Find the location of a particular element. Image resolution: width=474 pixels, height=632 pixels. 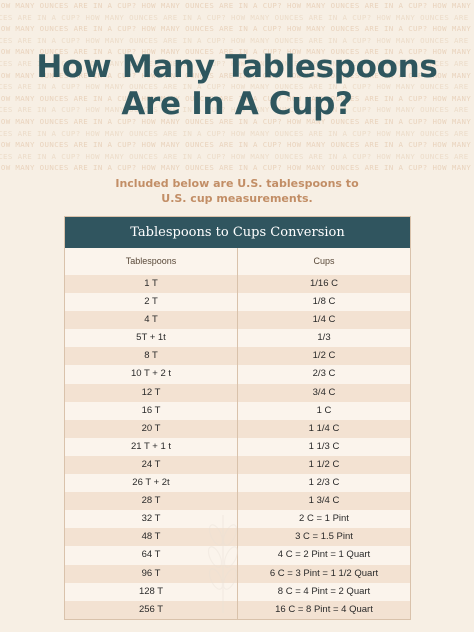

cups-cell: 1 1/2 C is located at coordinates (324, 464).